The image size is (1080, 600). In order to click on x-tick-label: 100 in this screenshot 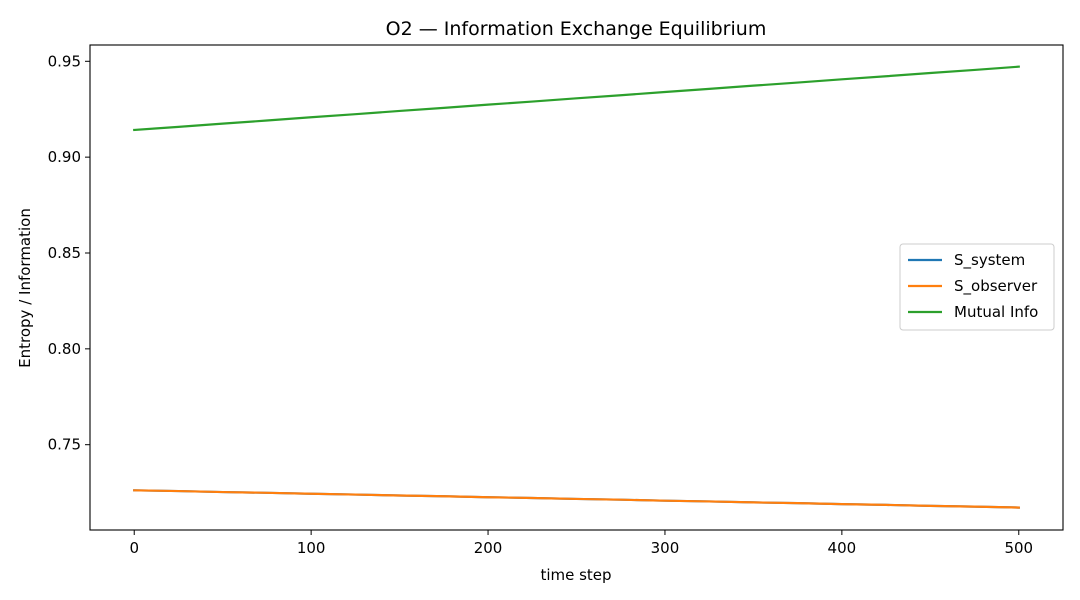, I will do `click(311, 548)`.